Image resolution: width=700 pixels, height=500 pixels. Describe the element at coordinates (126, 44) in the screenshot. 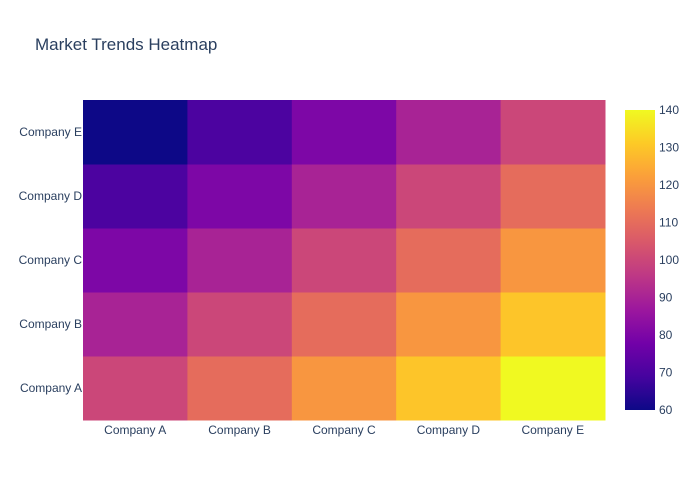

I see `chart-title: Market Trends Heatmap` at that location.